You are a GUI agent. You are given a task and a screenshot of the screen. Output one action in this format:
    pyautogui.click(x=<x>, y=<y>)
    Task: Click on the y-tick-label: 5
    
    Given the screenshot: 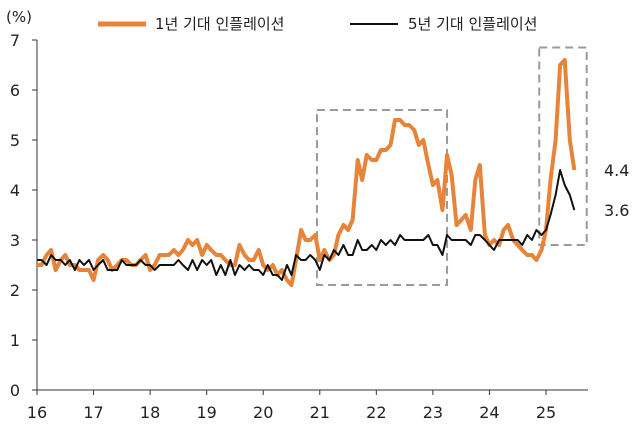 What is the action you would take?
    pyautogui.click(x=15, y=140)
    